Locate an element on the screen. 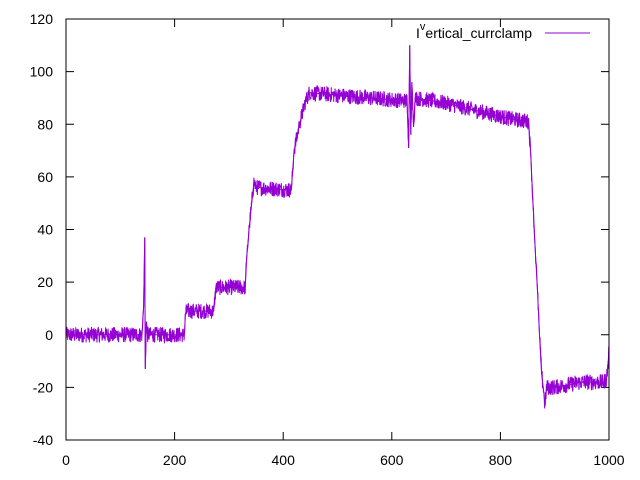  x-tick-label: 200 is located at coordinates (175, 460).